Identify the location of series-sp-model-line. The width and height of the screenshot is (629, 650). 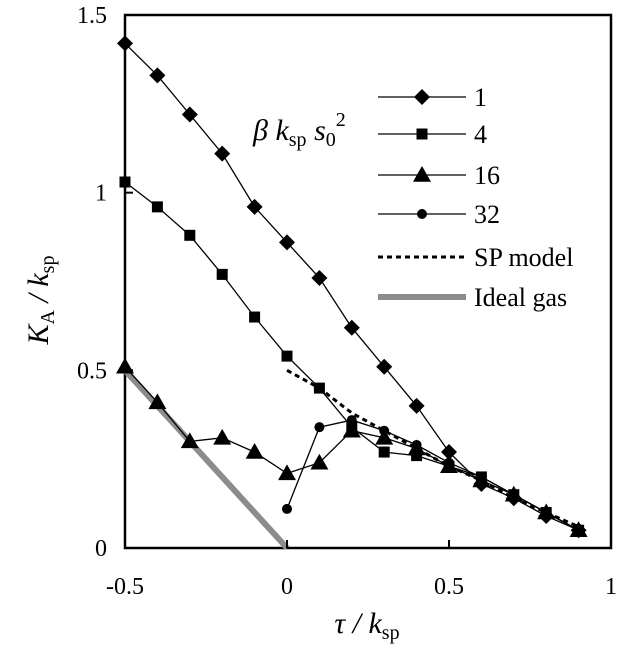
(433, 448).